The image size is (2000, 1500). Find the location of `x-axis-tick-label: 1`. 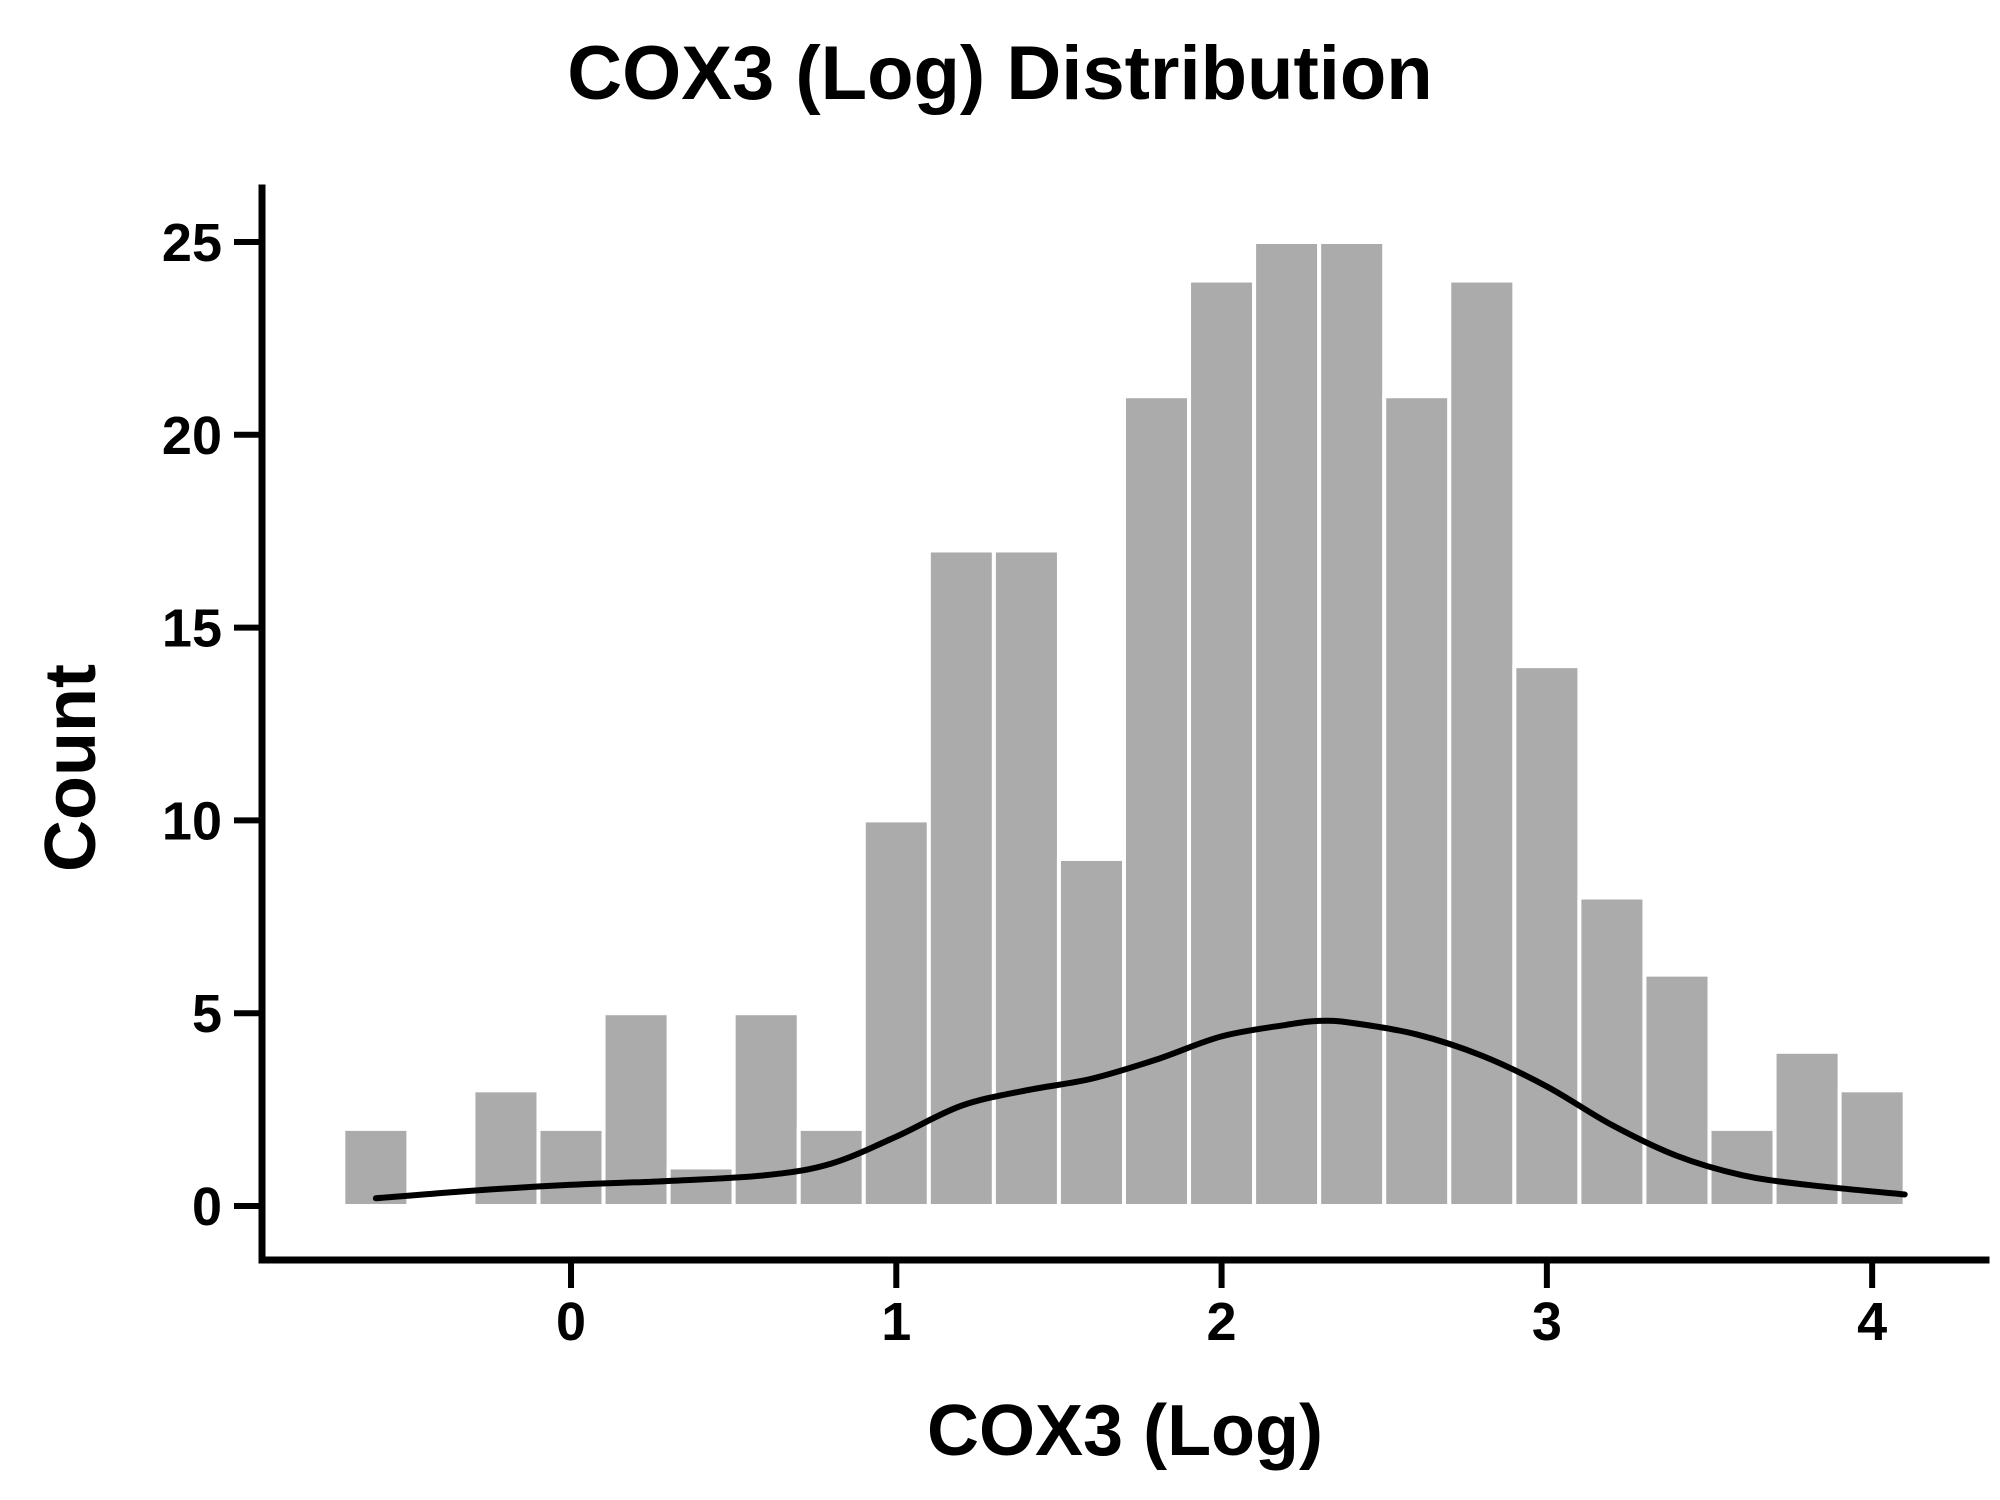

x-axis-tick-label: 1 is located at coordinates (896, 1322).